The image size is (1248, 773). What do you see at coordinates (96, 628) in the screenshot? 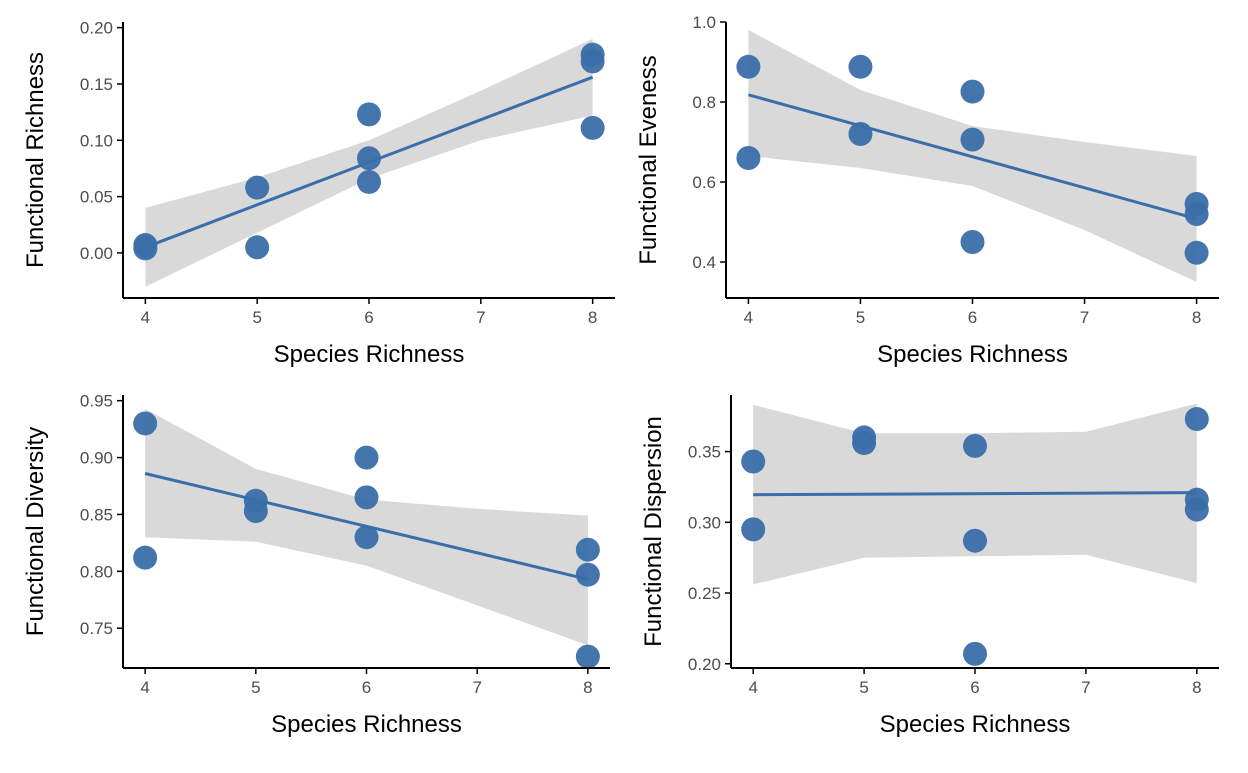
I see `y-tick-label: 0.75` at bounding box center [96, 628].